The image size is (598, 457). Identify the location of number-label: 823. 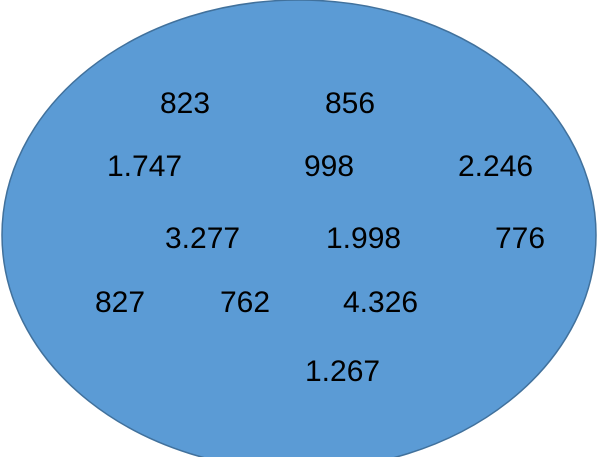
(185, 103).